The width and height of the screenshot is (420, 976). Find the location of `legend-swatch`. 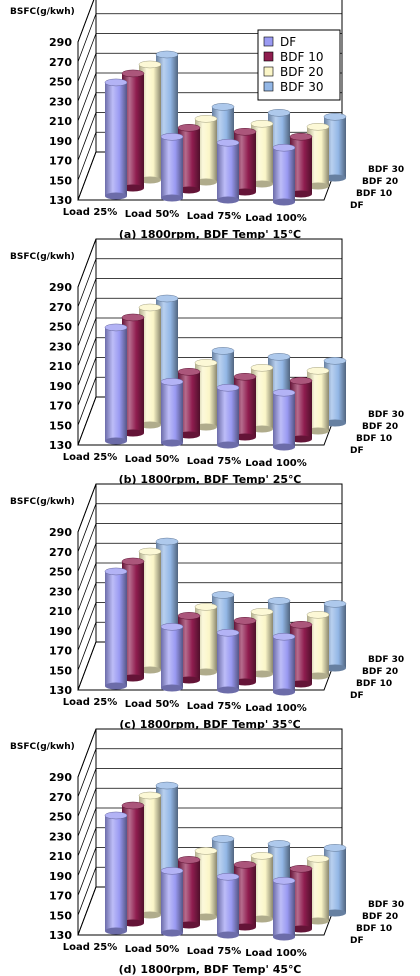

legend-swatch is located at coordinates (268, 71).